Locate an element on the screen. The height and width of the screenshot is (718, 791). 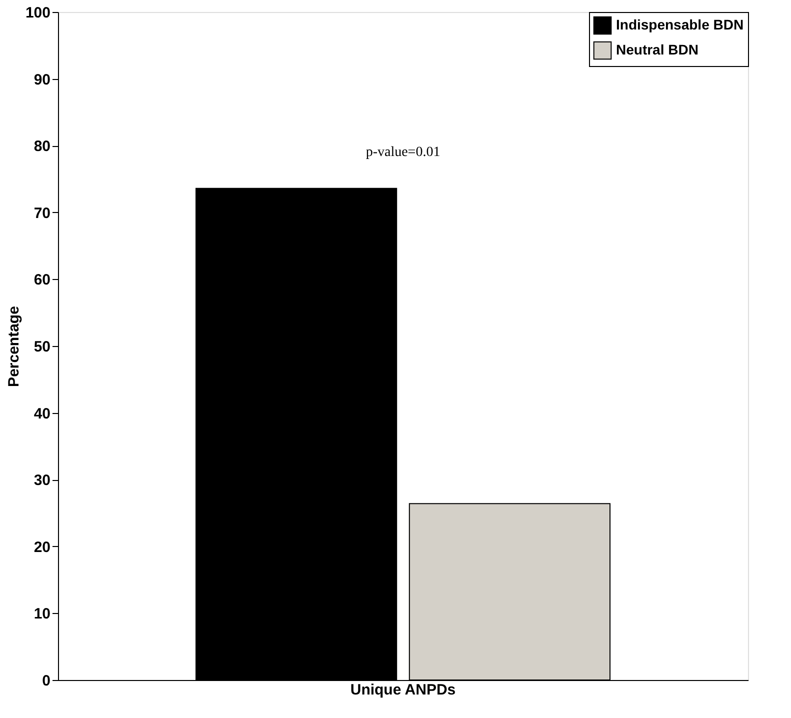
y-tick-label: 20 is located at coordinates (42, 547).